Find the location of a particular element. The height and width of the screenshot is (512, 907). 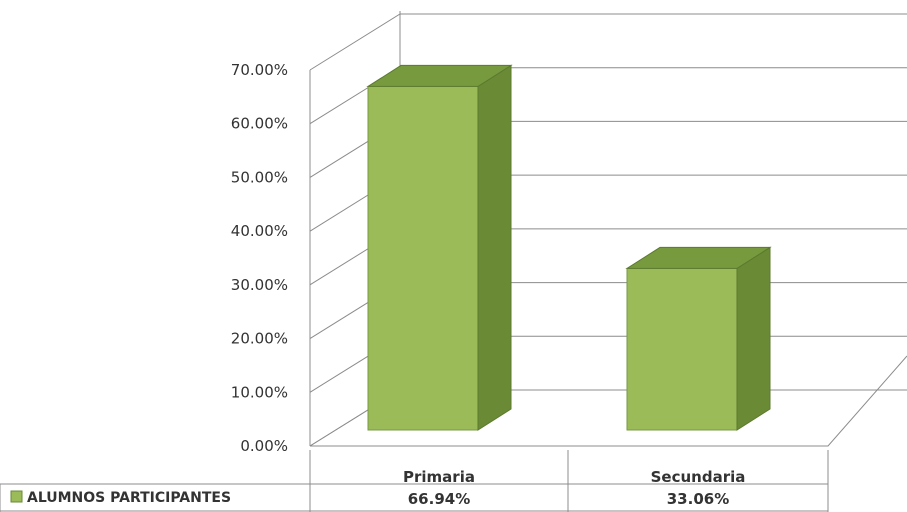

y-tick-label: 70.00% is located at coordinates (259, 70).